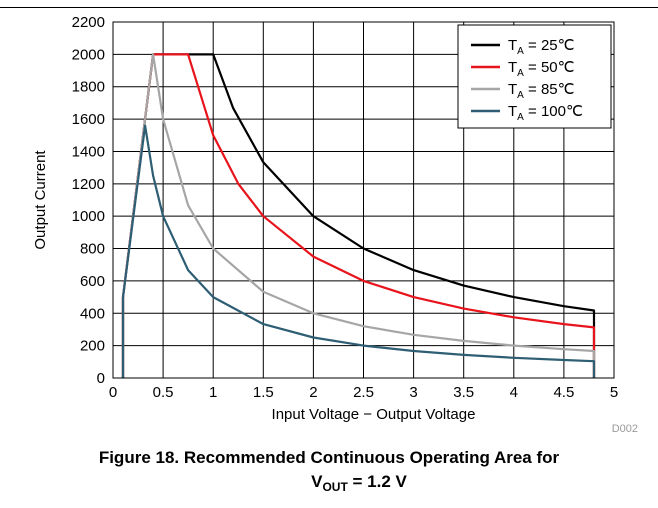  What do you see at coordinates (88, 119) in the screenshot?
I see `y-tick-label: 1600` at bounding box center [88, 119].